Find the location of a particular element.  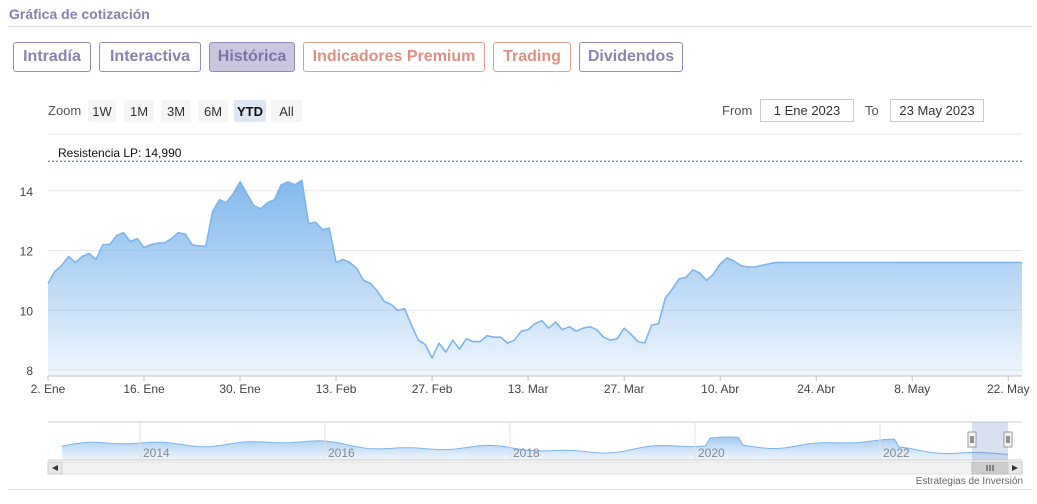

x-tick-label: 27. Feb is located at coordinates (432, 389).